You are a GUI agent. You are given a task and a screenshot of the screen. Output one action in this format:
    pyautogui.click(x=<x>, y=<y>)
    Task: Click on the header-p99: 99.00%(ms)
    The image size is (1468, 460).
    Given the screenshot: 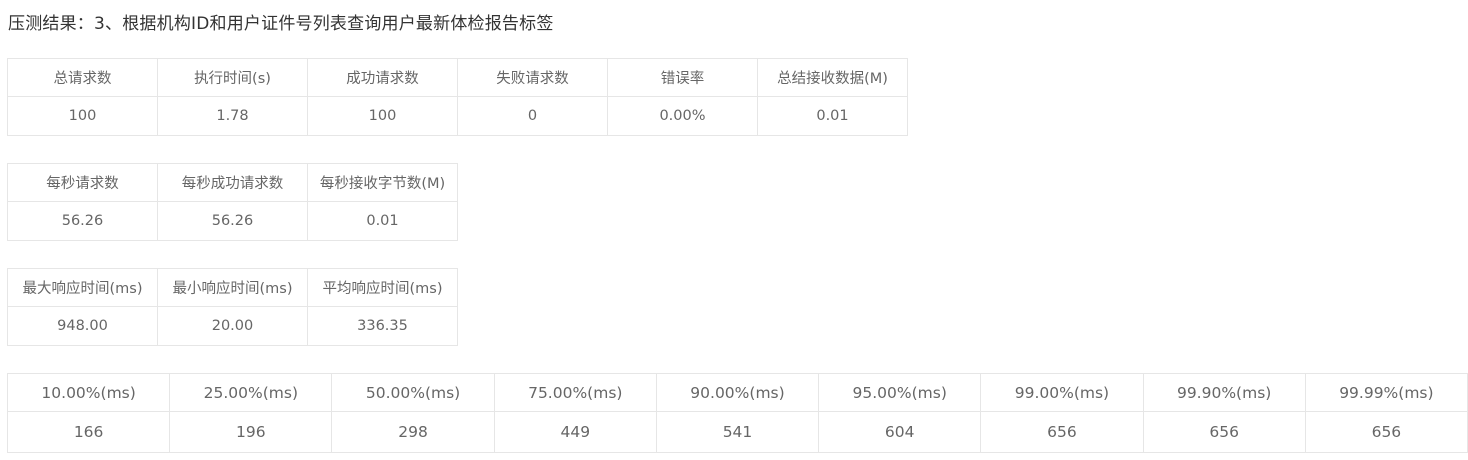 What is the action you would take?
    pyautogui.click(x=1062, y=392)
    